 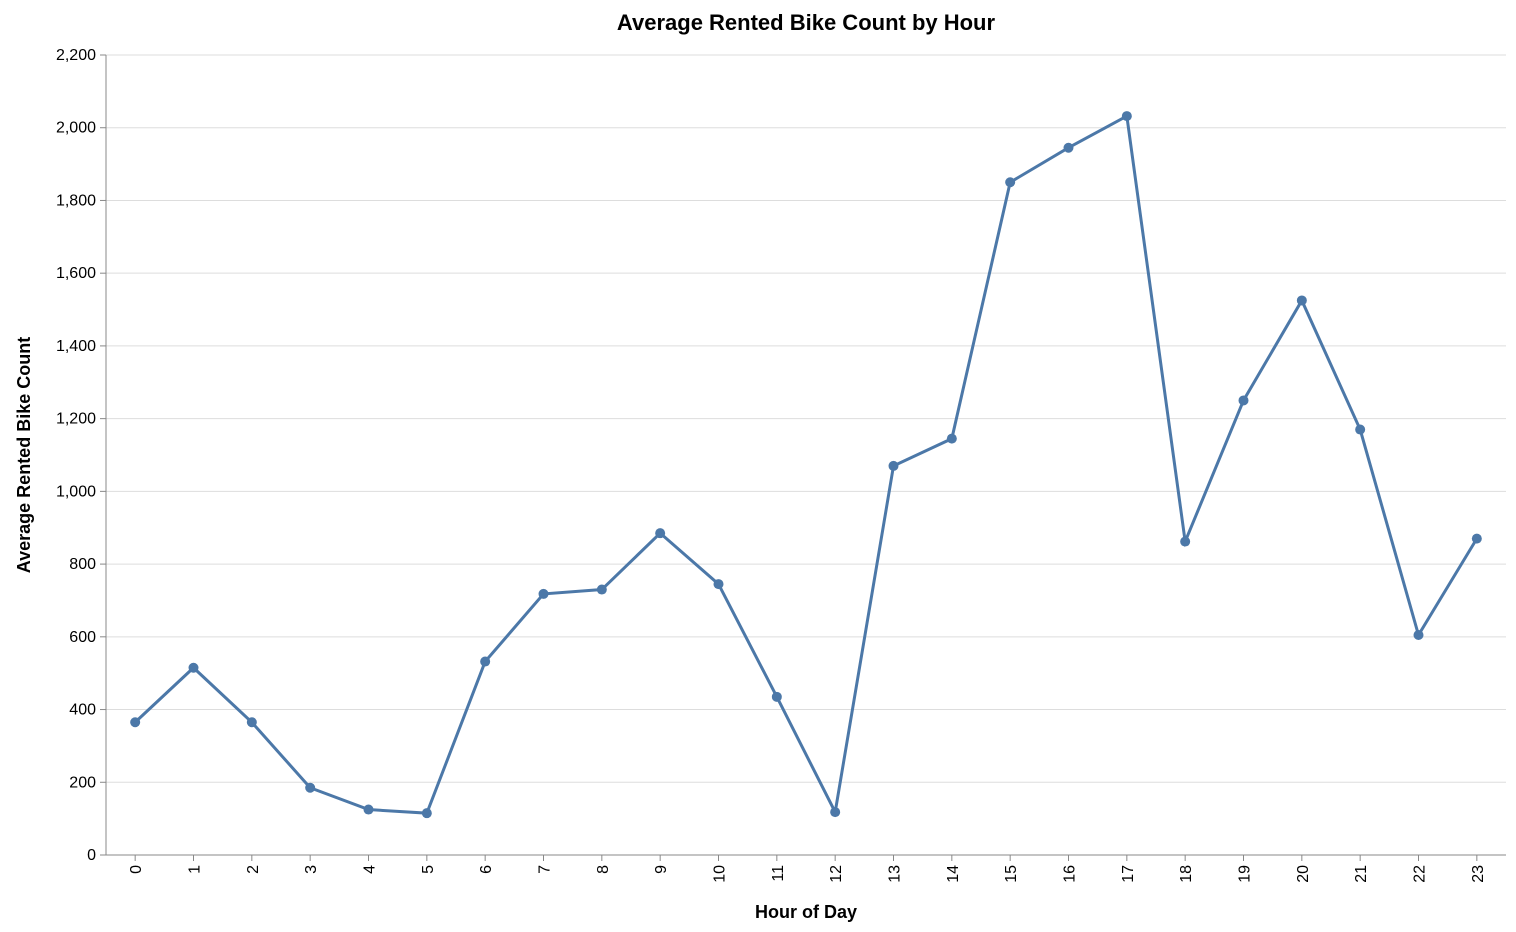 I want to click on chart-title: Average Rented Bike Count by Hour, so click(x=806, y=22).